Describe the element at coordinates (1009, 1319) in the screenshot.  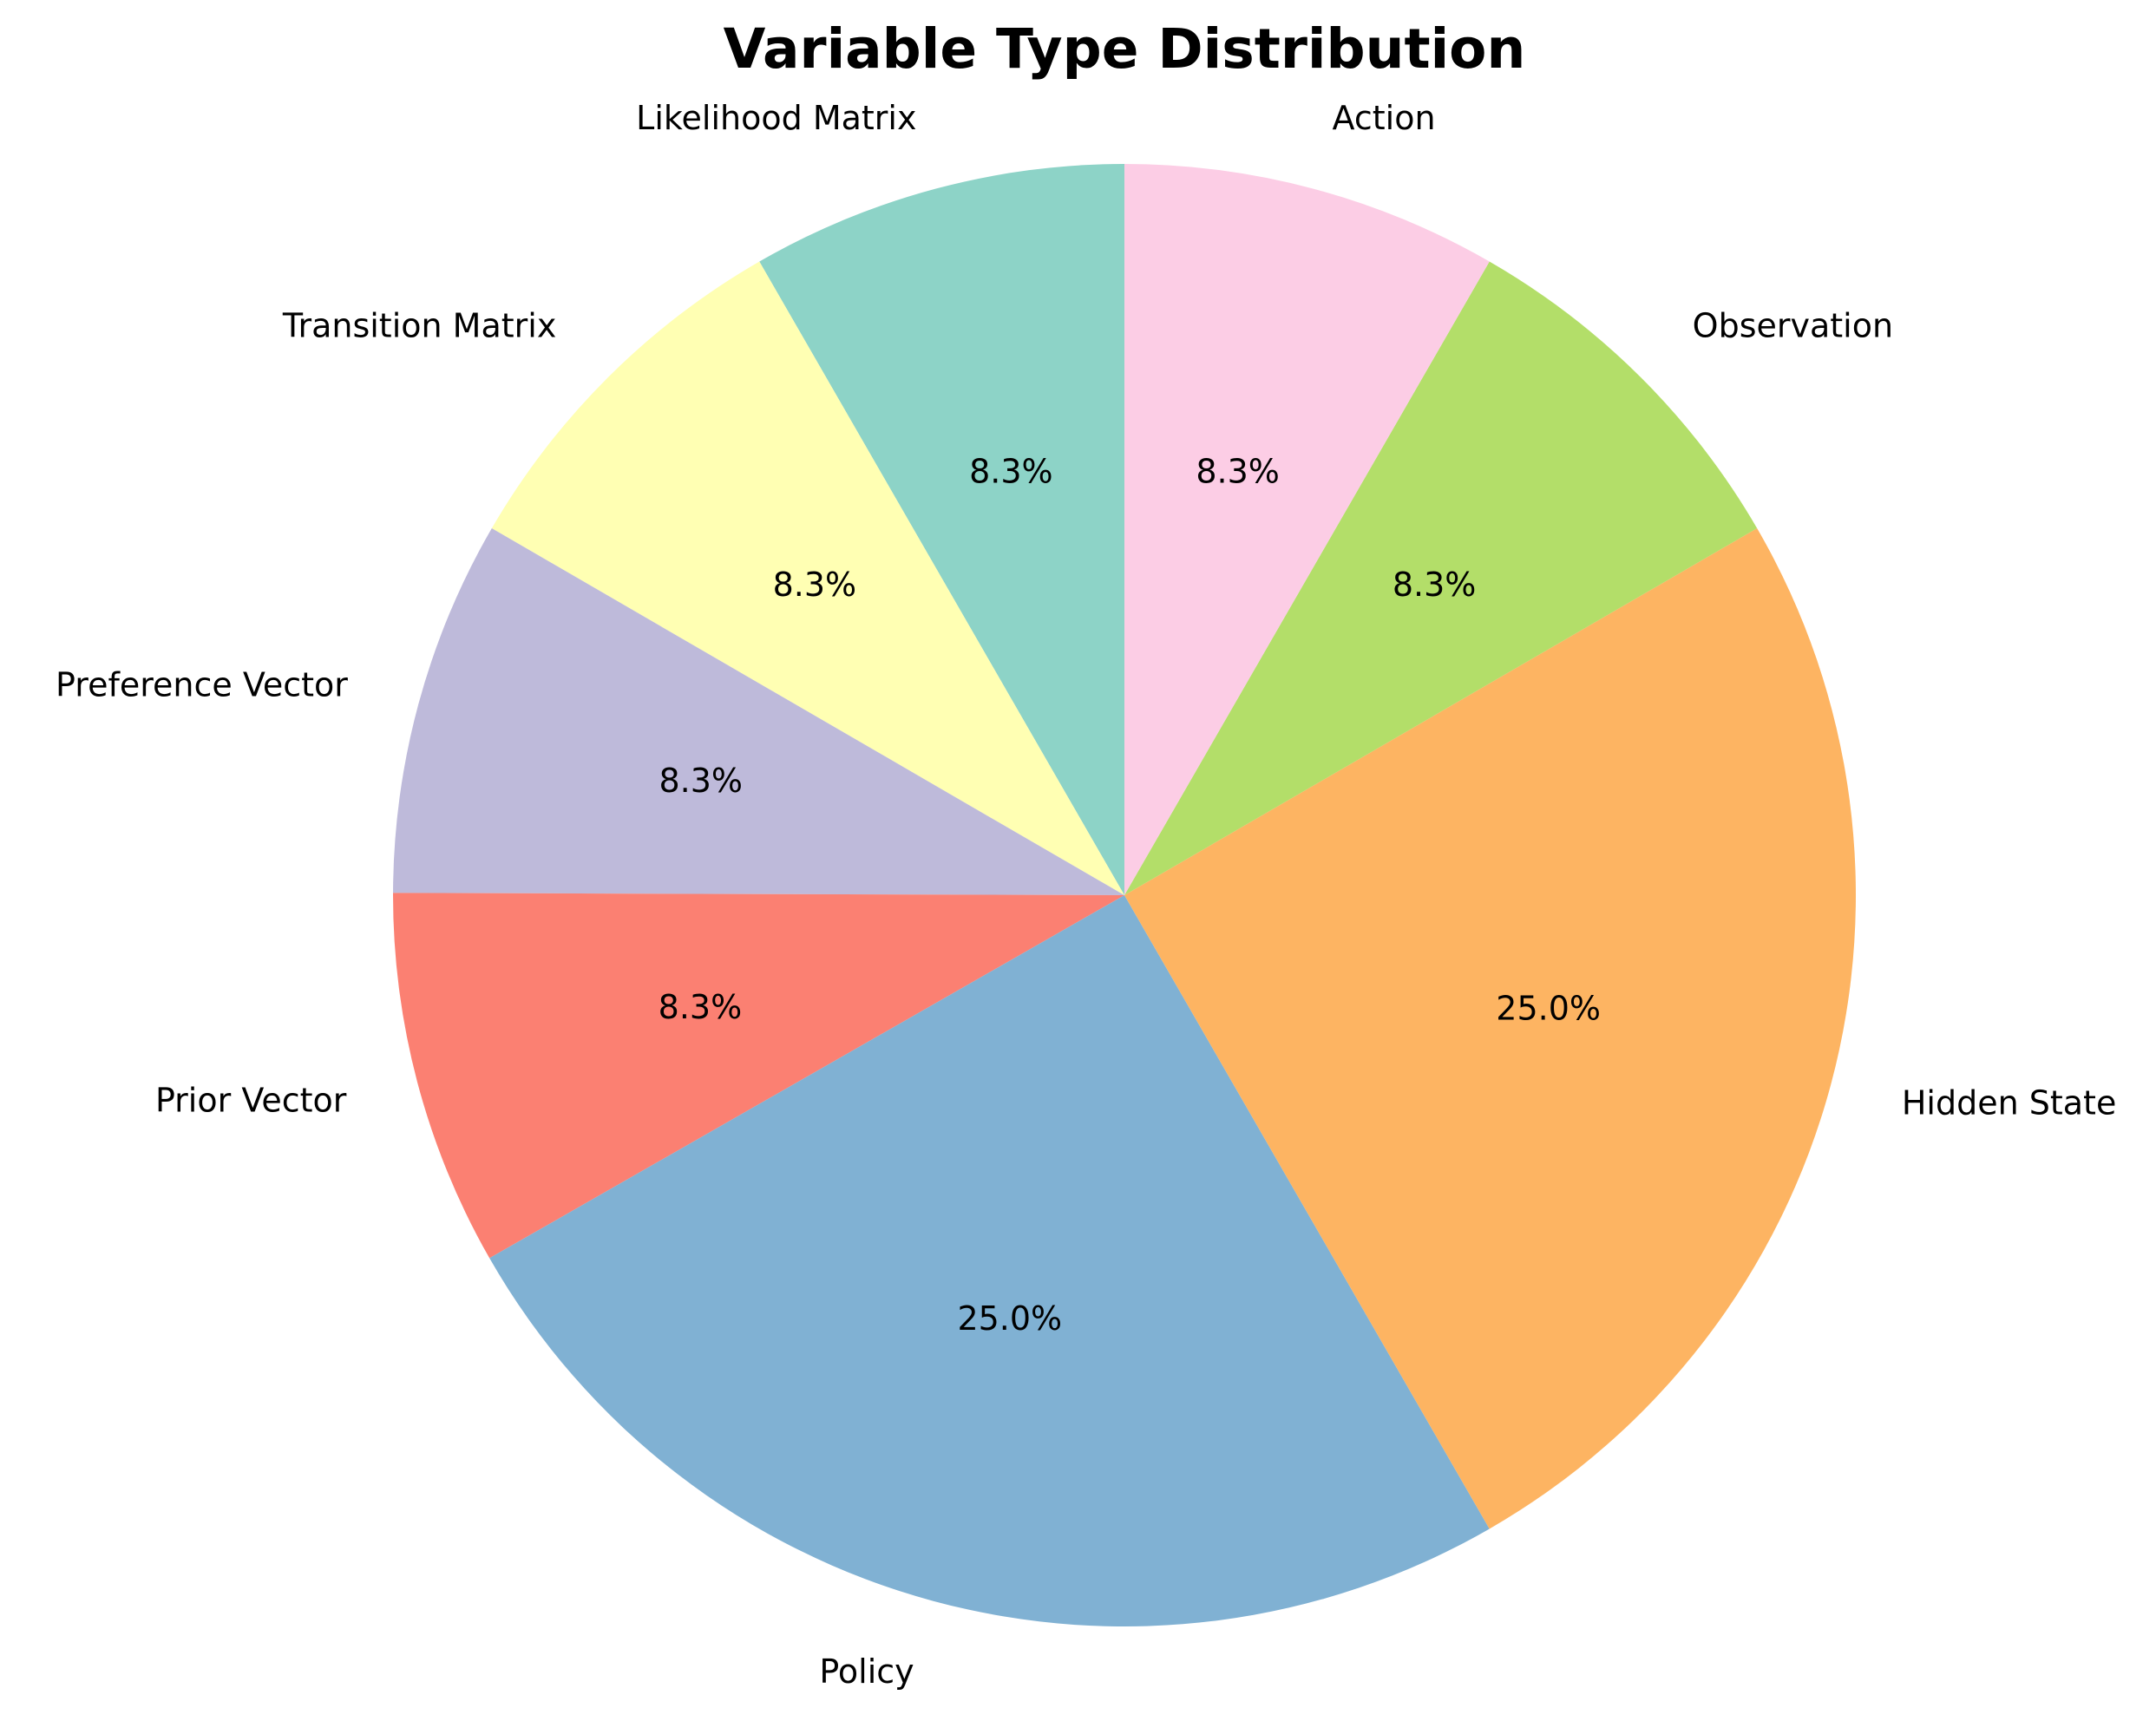
I see `pct-label-policy: 25.0%` at that location.